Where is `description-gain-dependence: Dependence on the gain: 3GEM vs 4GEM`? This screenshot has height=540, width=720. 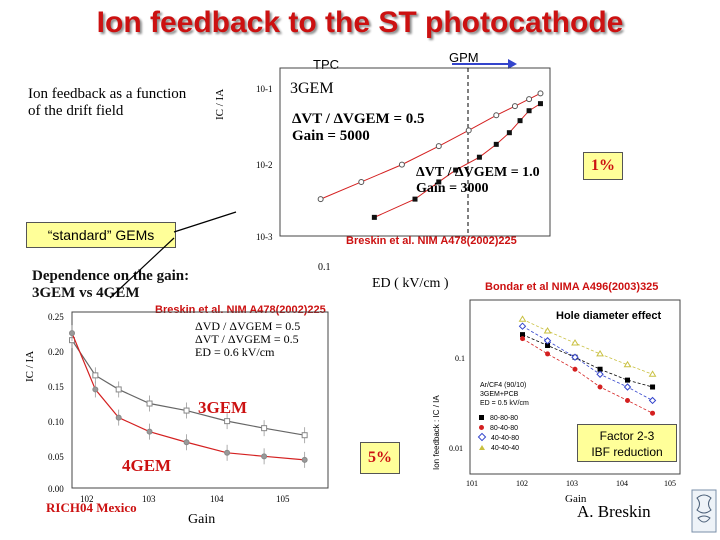
description-gain-dependence: Dependence on the gain: 3GEM vs 4GEM is located at coordinates (110, 285).